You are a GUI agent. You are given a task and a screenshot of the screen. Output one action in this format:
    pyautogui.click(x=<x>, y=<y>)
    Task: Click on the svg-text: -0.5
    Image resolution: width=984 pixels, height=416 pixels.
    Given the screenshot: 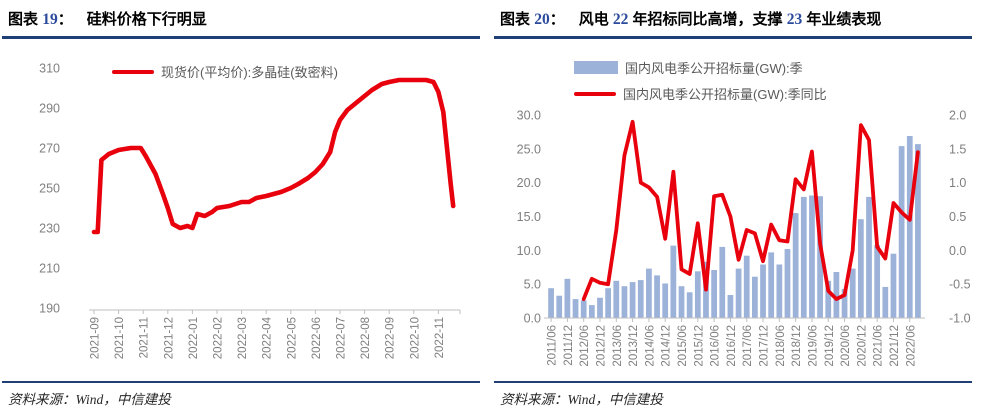 What is the action you would take?
    pyautogui.click(x=960, y=285)
    